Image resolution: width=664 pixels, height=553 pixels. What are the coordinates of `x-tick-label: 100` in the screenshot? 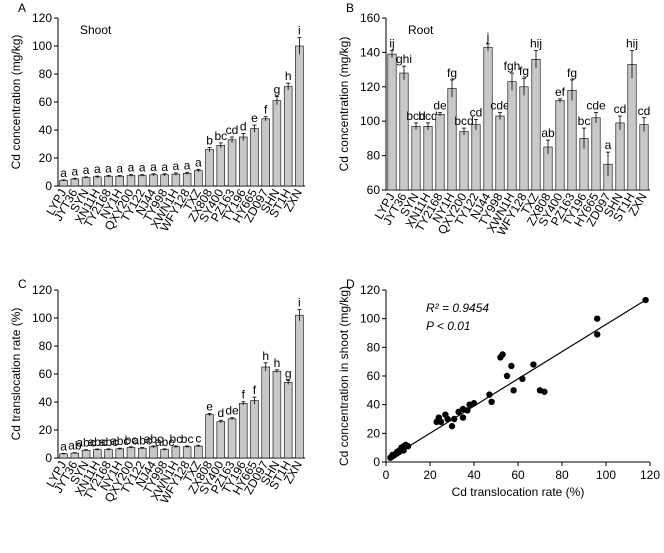 It's located at (606, 475).